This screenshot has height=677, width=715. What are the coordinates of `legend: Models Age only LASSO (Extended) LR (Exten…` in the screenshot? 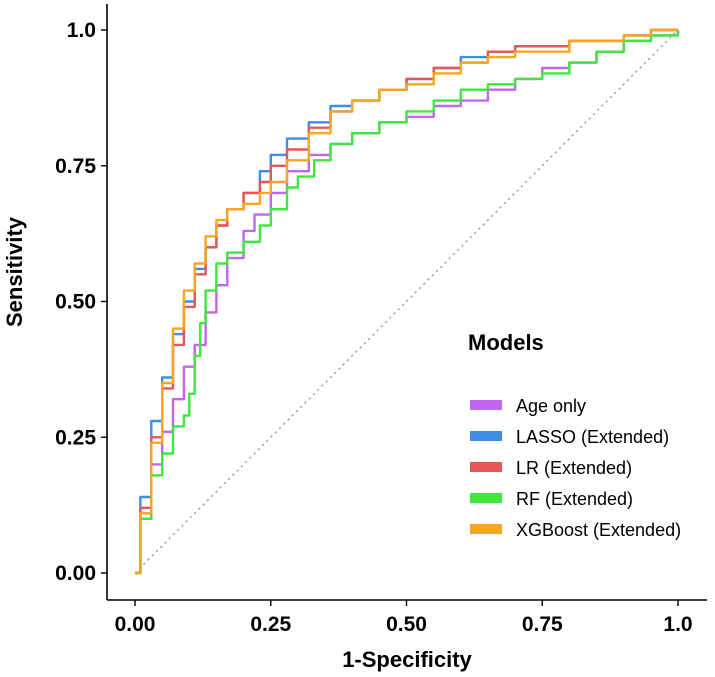 It's located at (574, 435).